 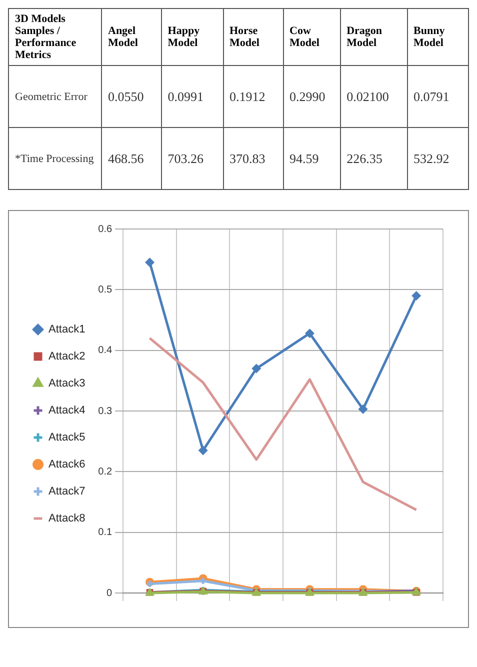 What do you see at coordinates (186, 96) in the screenshot?
I see `text: 0.0991` at bounding box center [186, 96].